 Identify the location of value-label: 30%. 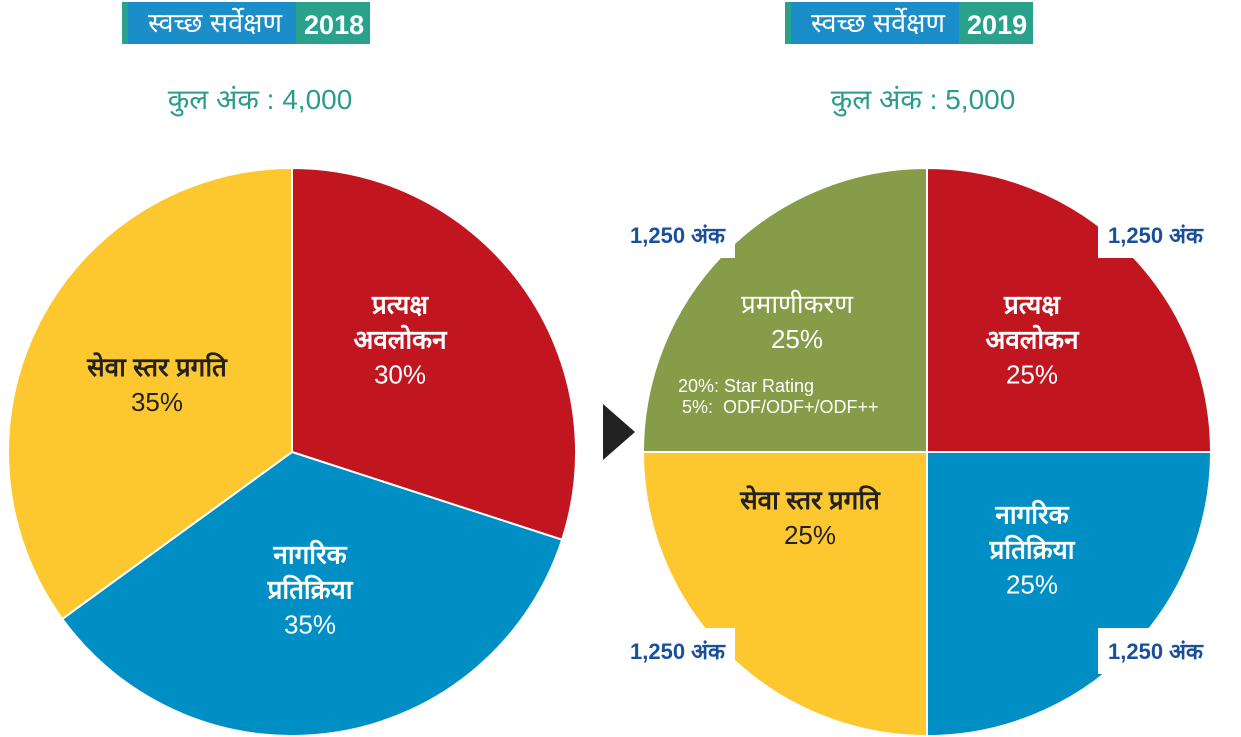
(400, 374).